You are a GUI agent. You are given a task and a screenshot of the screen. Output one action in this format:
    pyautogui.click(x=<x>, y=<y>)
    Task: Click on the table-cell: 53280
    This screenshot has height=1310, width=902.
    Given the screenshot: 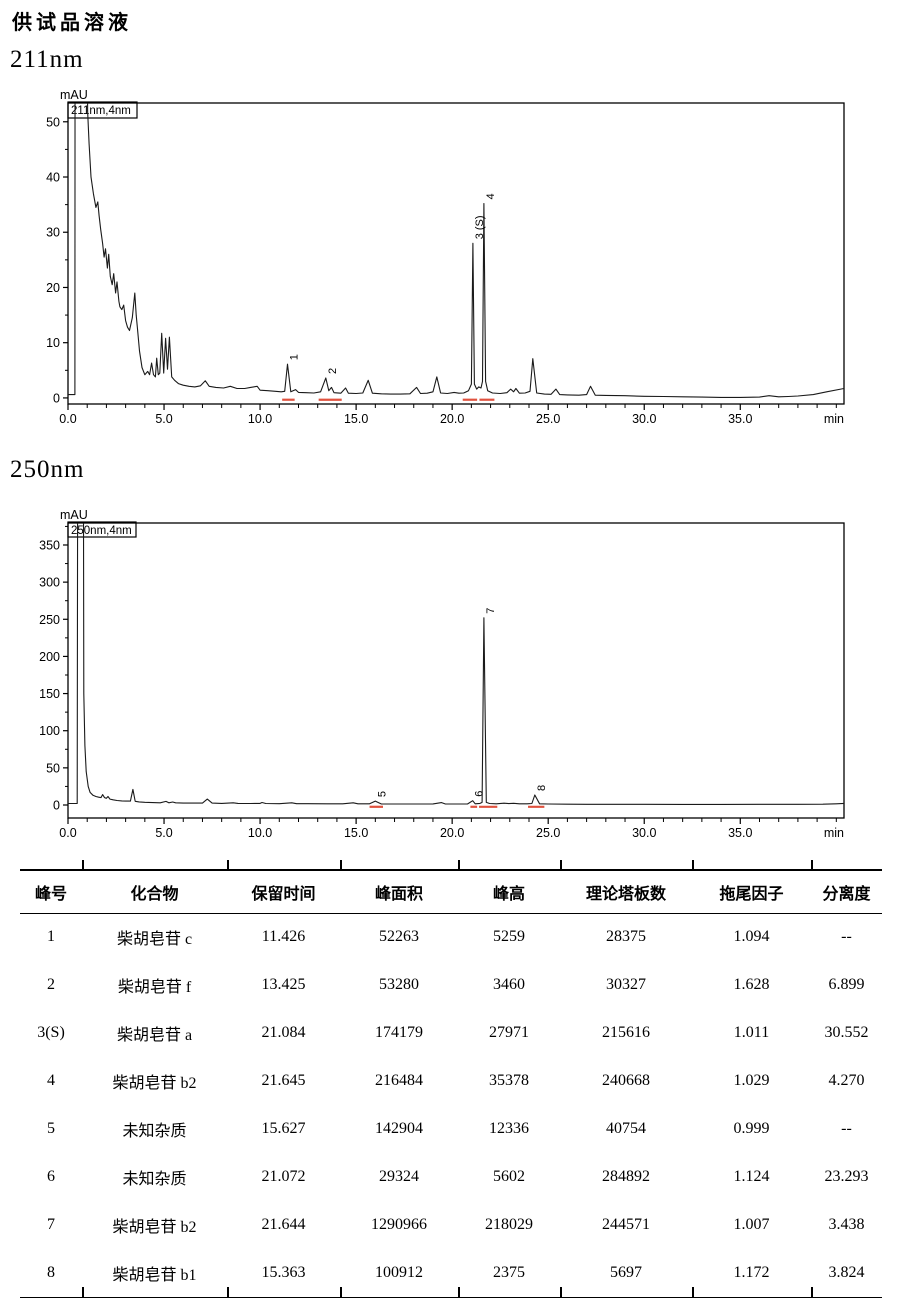 What is the action you would take?
    pyautogui.click(x=399, y=984)
    